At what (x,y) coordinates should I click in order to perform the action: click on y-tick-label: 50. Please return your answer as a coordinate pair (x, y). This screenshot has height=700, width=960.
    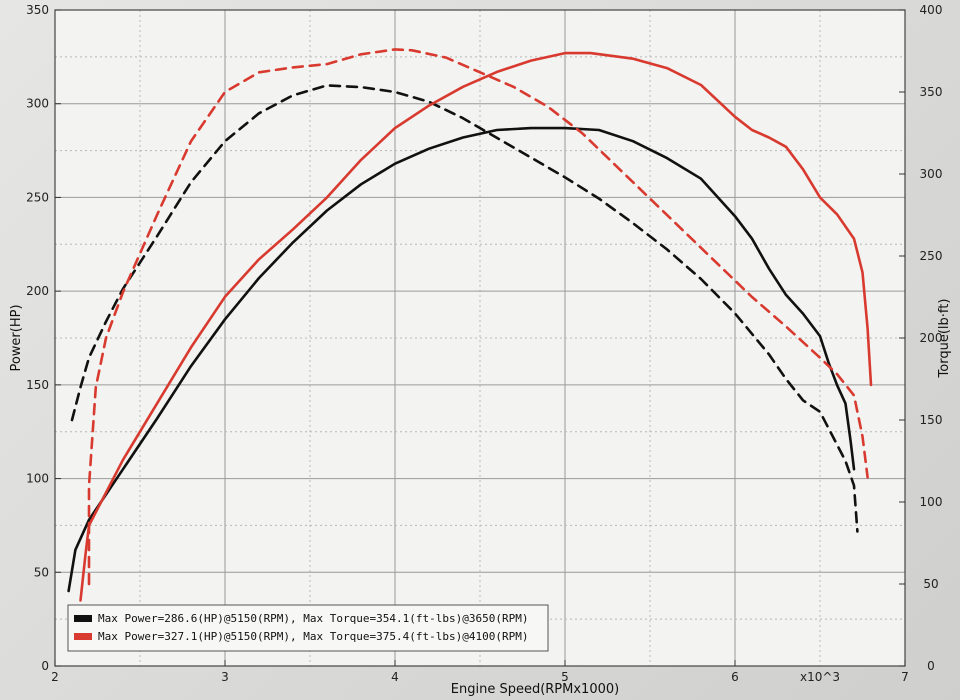
    Looking at the image, I should click on (41, 572).